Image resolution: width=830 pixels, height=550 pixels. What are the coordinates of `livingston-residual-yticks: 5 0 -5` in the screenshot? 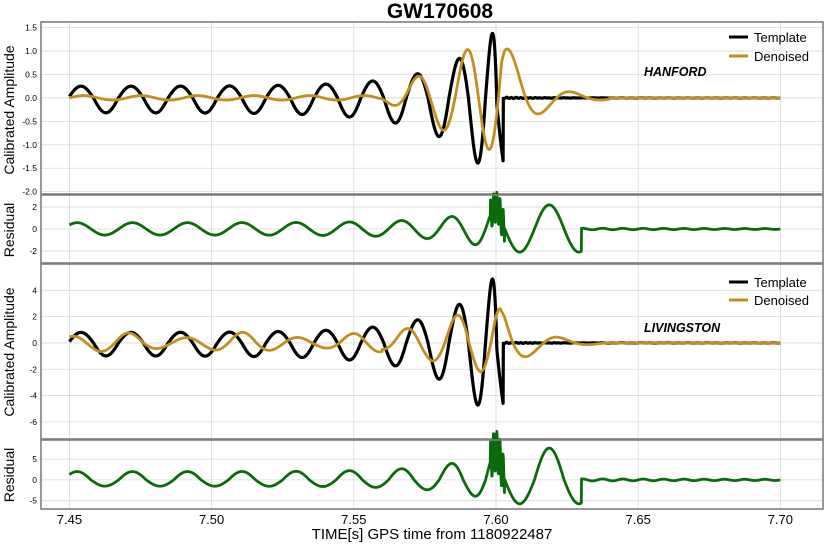 It's located at (33, 480).